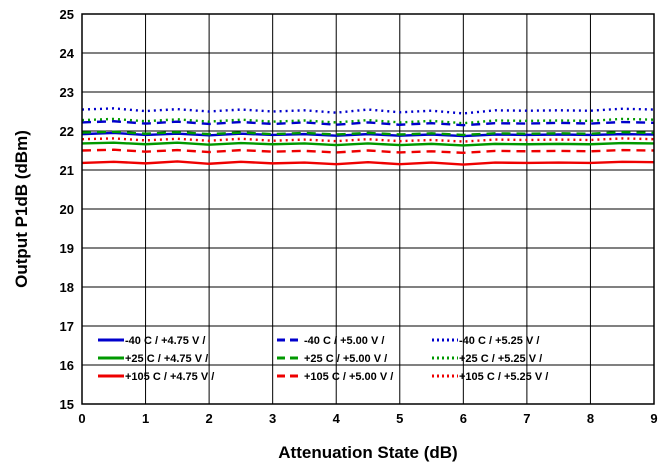 This screenshot has width=672, height=465. What do you see at coordinates (67, 53) in the screenshot?
I see `y-tick-label: 24` at bounding box center [67, 53].